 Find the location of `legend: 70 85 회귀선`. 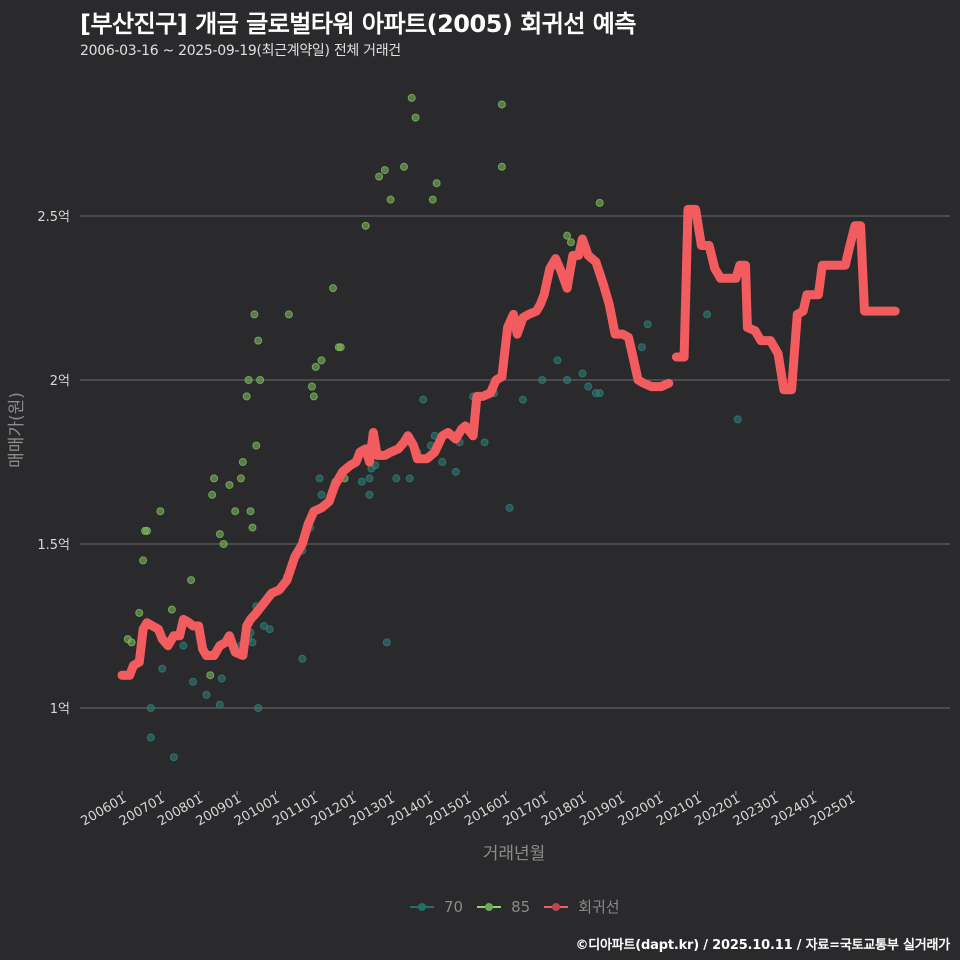

legend: 70 85 회귀선 is located at coordinates (518, 906).